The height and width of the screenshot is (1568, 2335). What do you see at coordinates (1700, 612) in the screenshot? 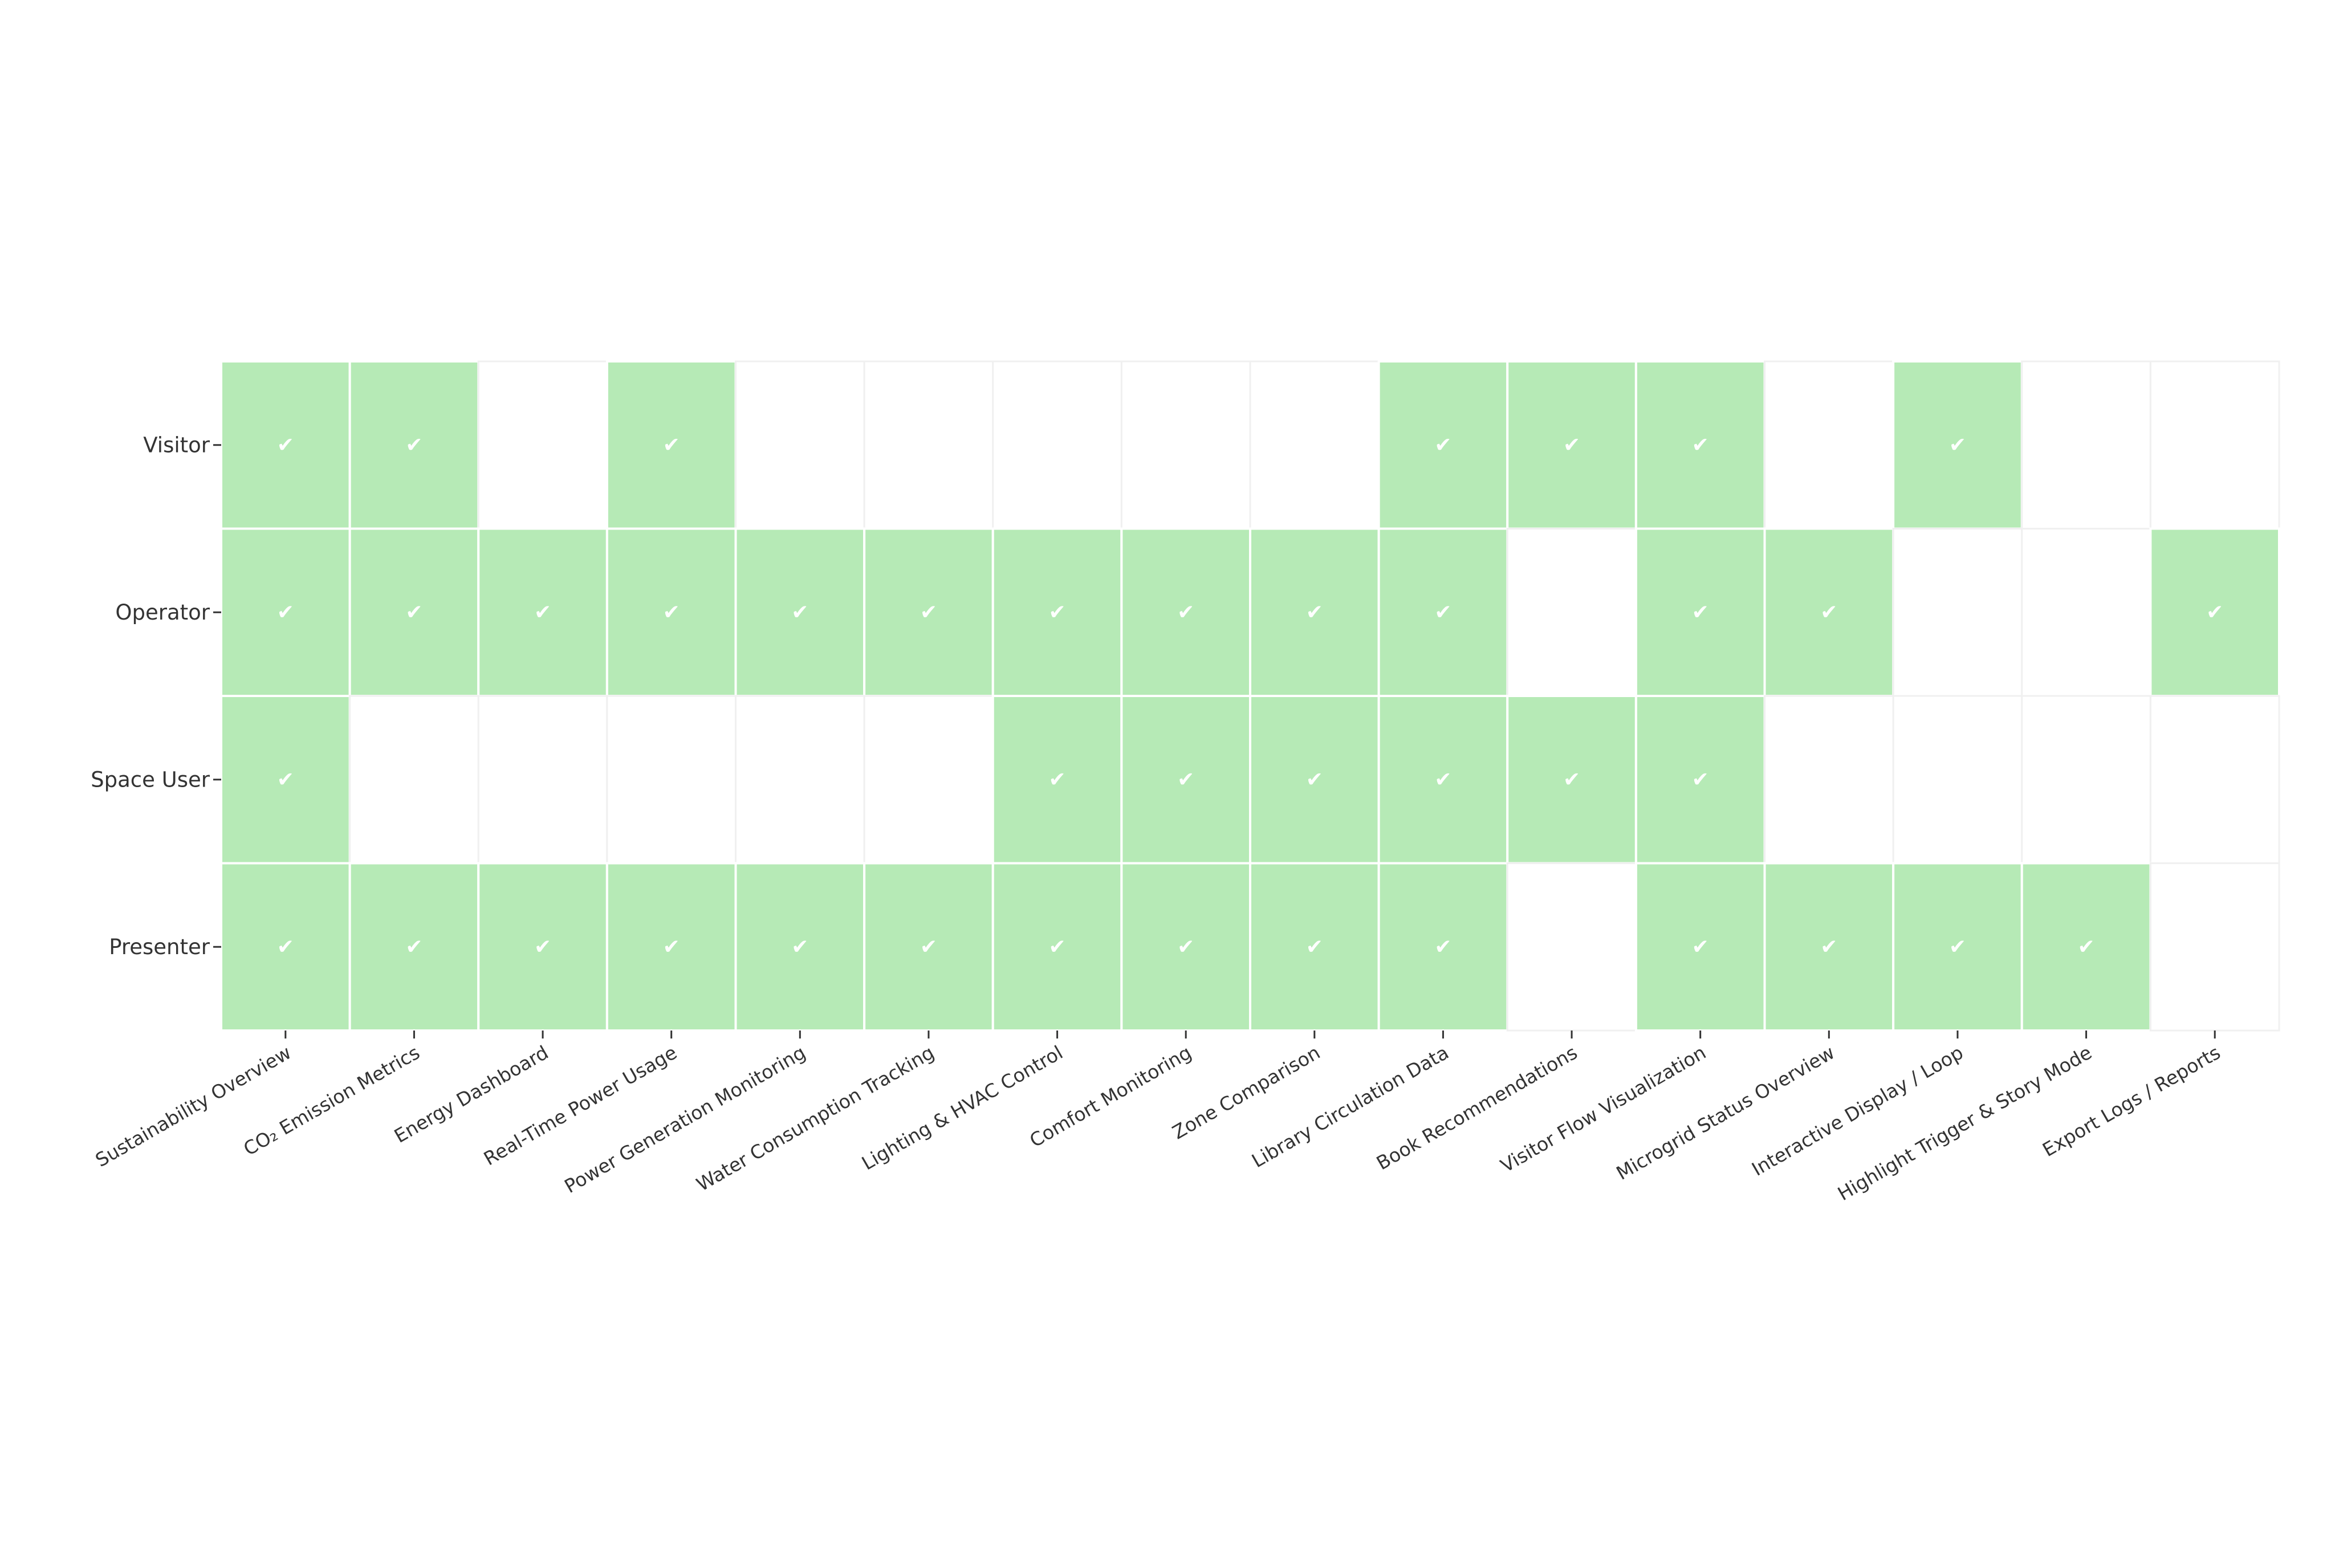
I see `heatmap-cell-operator-visitor-flow-visualization` at bounding box center [1700, 612].